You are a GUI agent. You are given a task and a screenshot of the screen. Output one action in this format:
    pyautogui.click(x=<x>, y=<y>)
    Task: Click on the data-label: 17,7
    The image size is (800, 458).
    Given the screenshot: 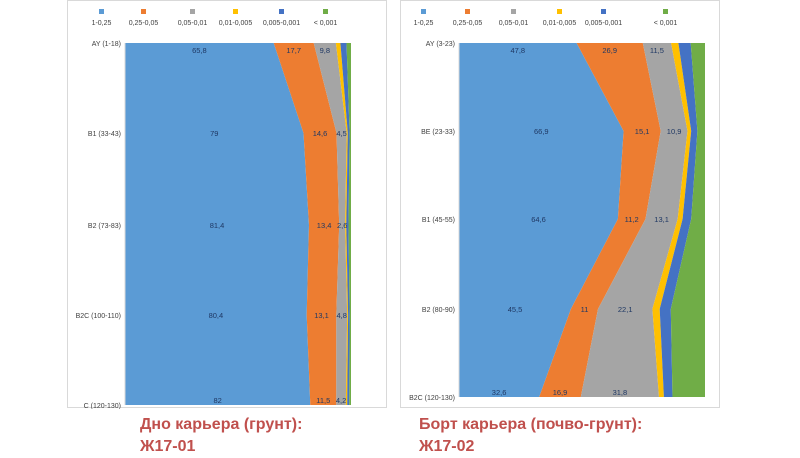 What is the action you would take?
    pyautogui.click(x=293, y=50)
    